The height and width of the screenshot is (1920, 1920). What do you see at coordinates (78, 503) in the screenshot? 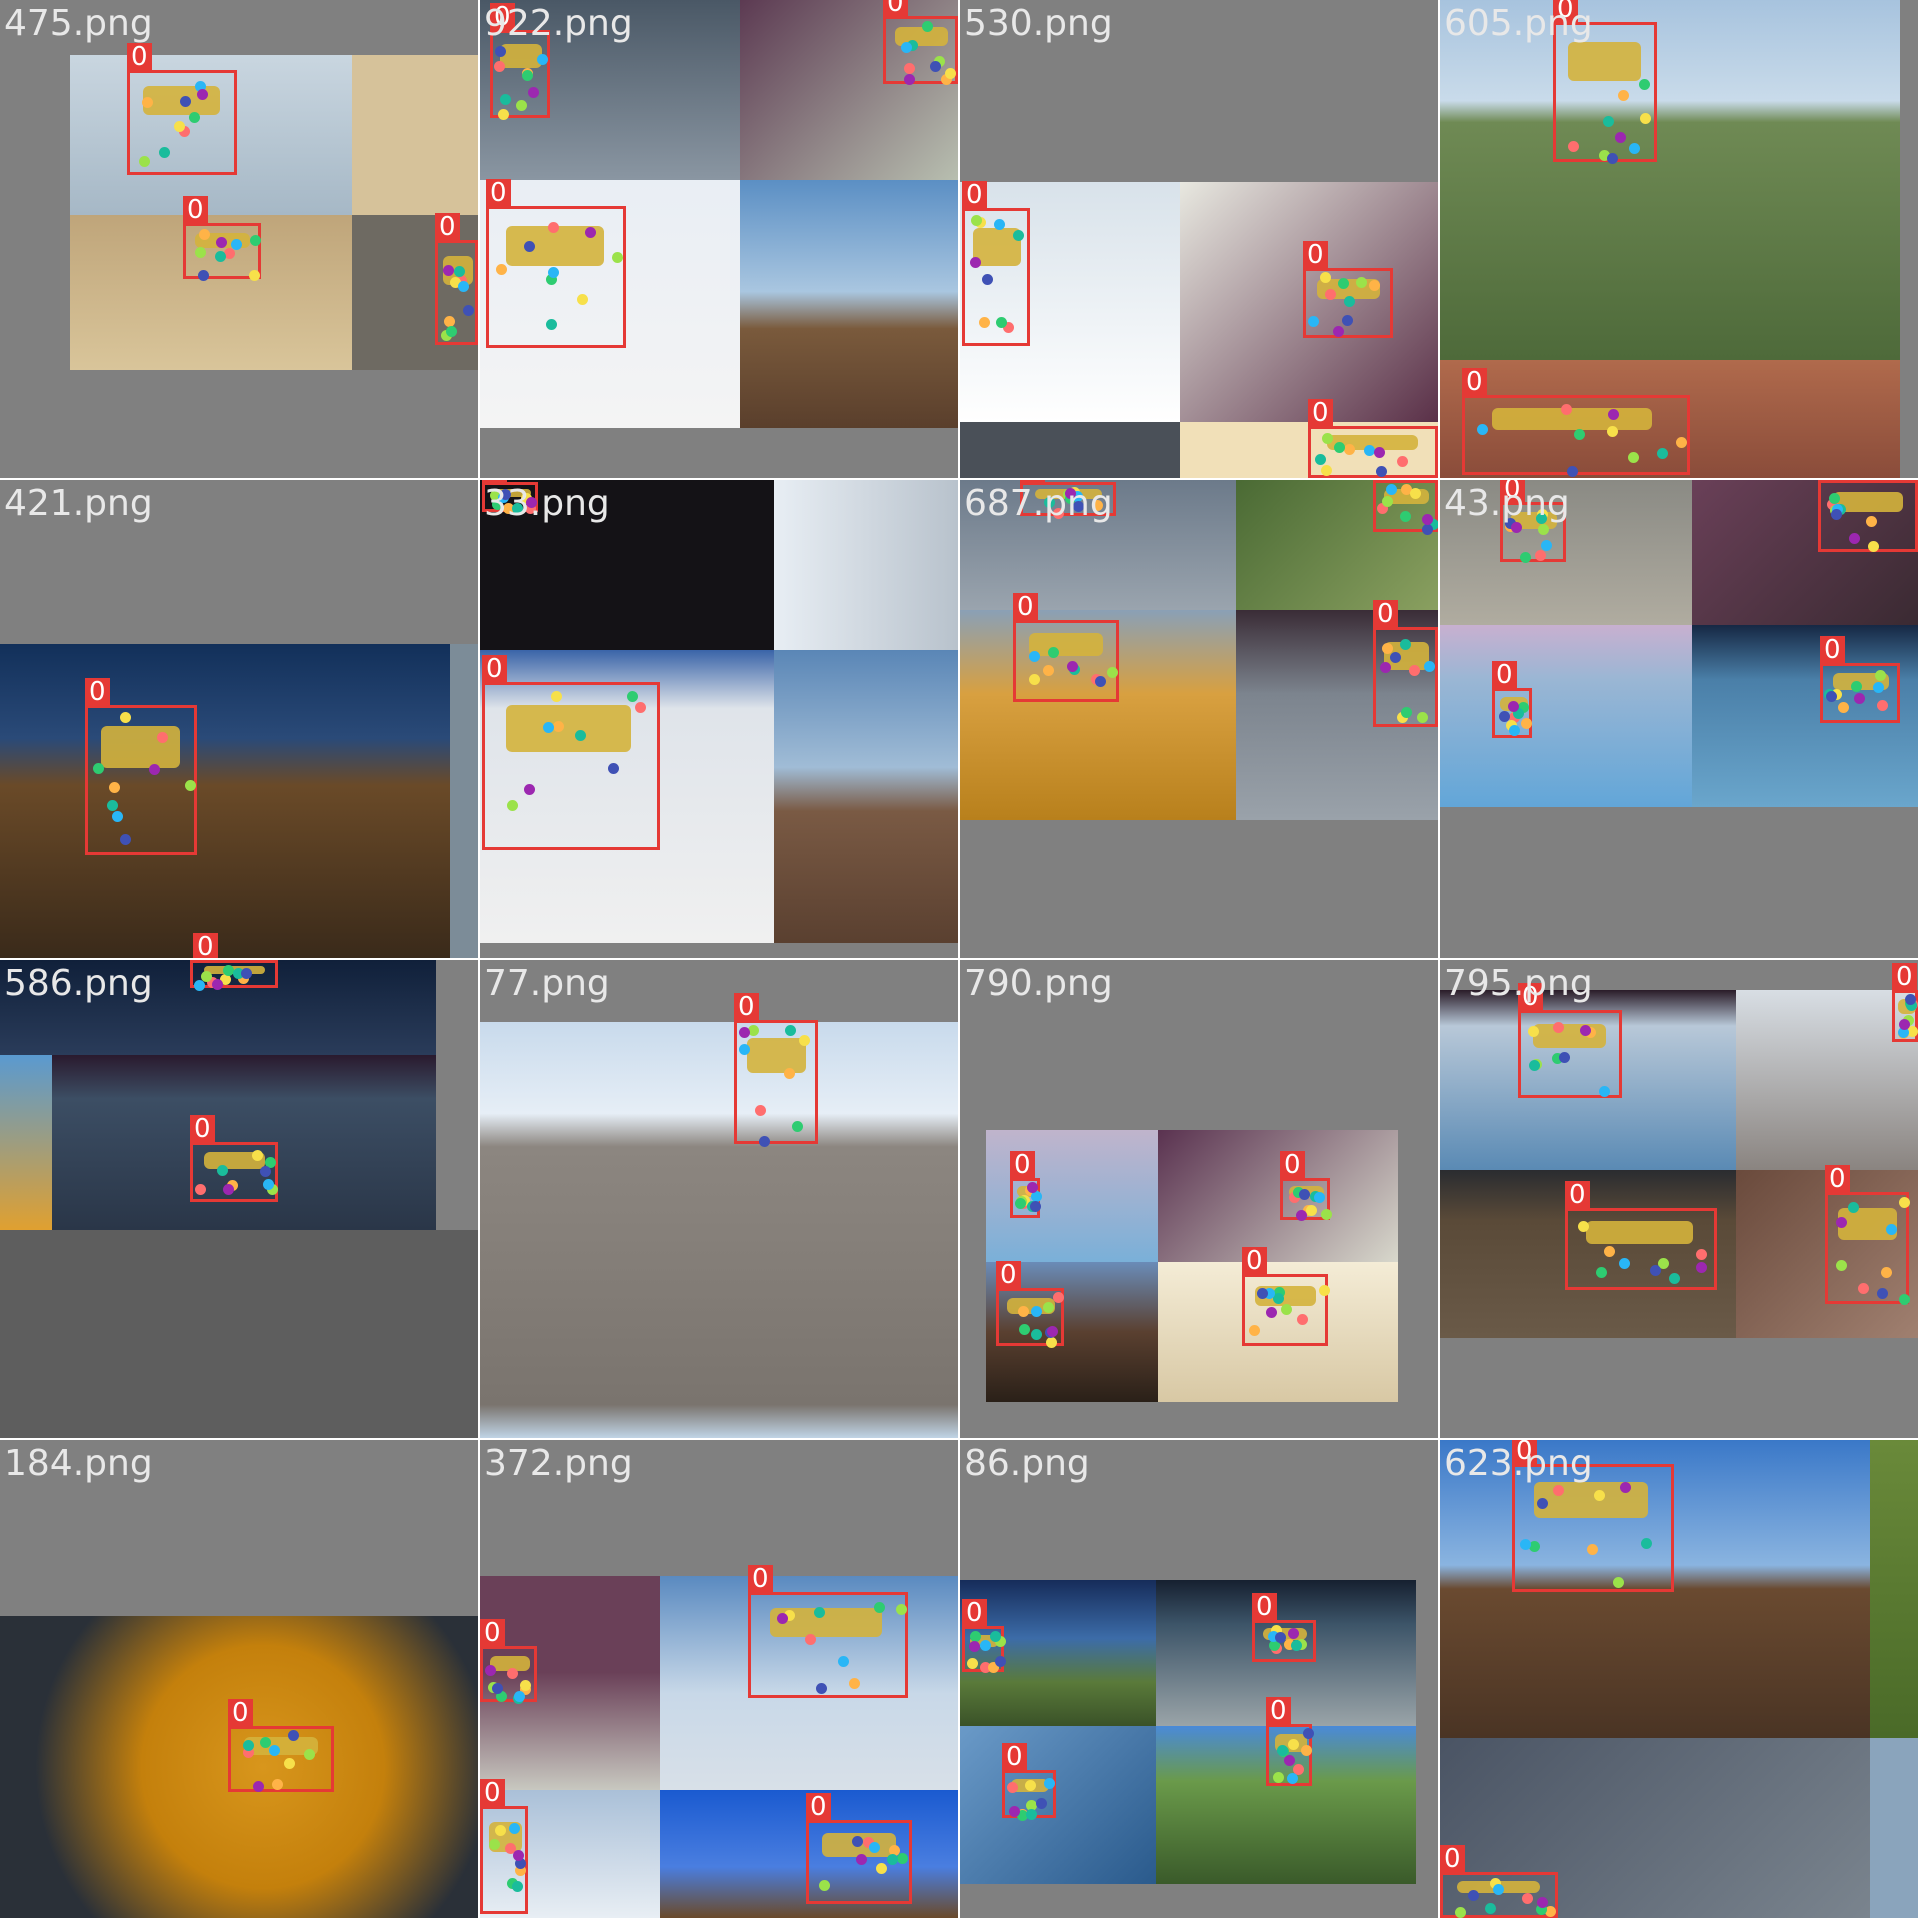
I see `tile-filename: 421.png` at bounding box center [78, 503].